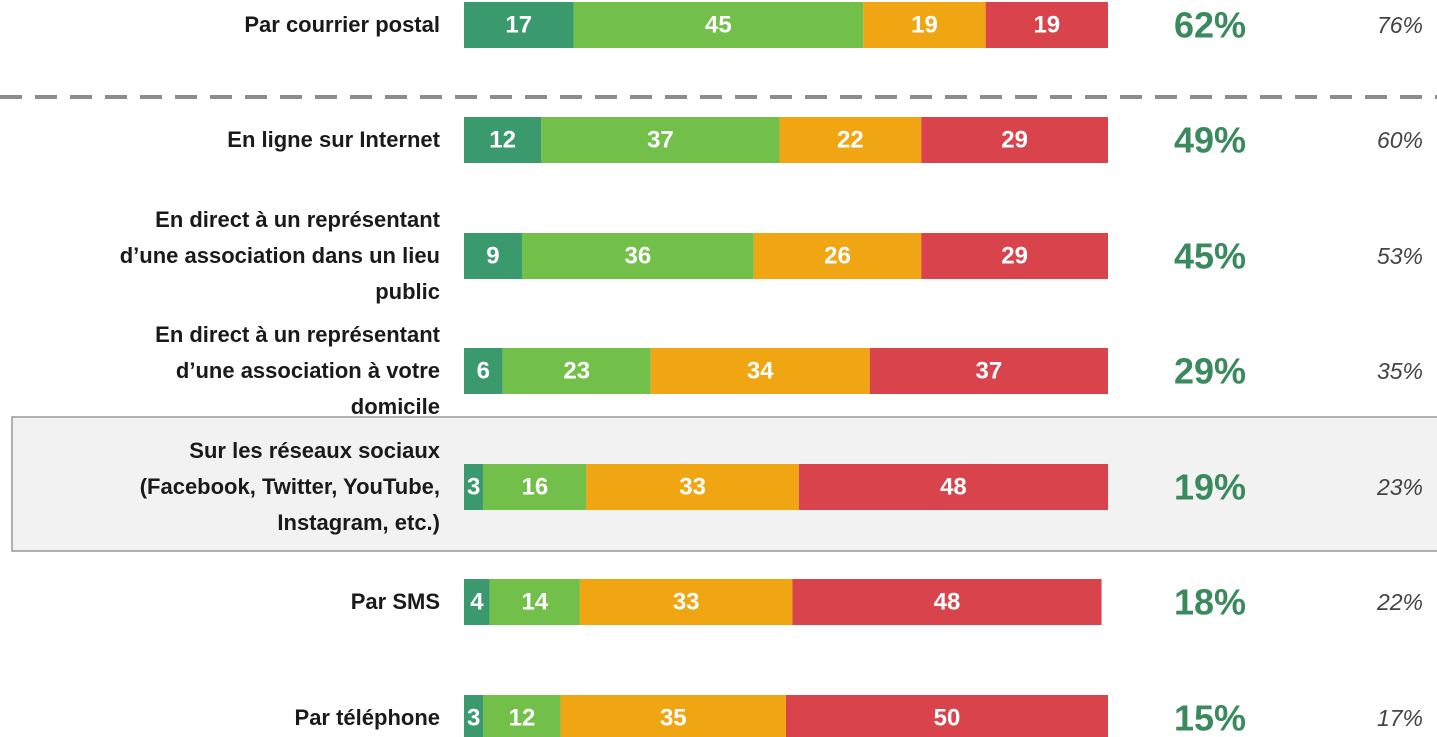 The image size is (1437, 737). I want to click on category-label: Par courrier postal, so click(342, 24).